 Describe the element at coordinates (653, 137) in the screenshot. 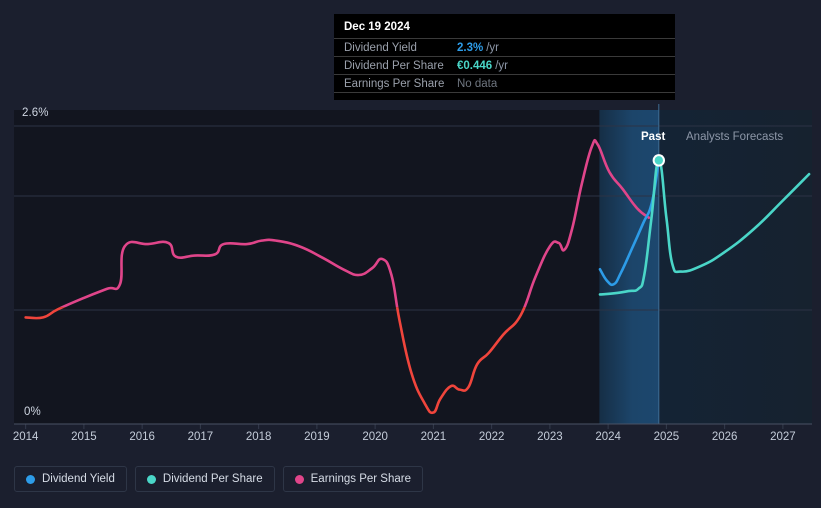

I see `past-band-label: Past` at that location.